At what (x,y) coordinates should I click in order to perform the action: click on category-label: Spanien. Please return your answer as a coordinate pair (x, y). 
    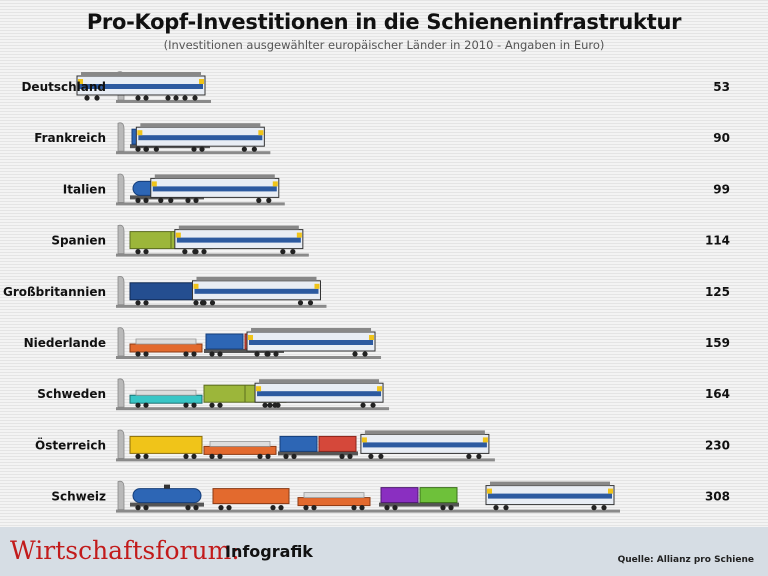
    Looking at the image, I should click on (78, 241).